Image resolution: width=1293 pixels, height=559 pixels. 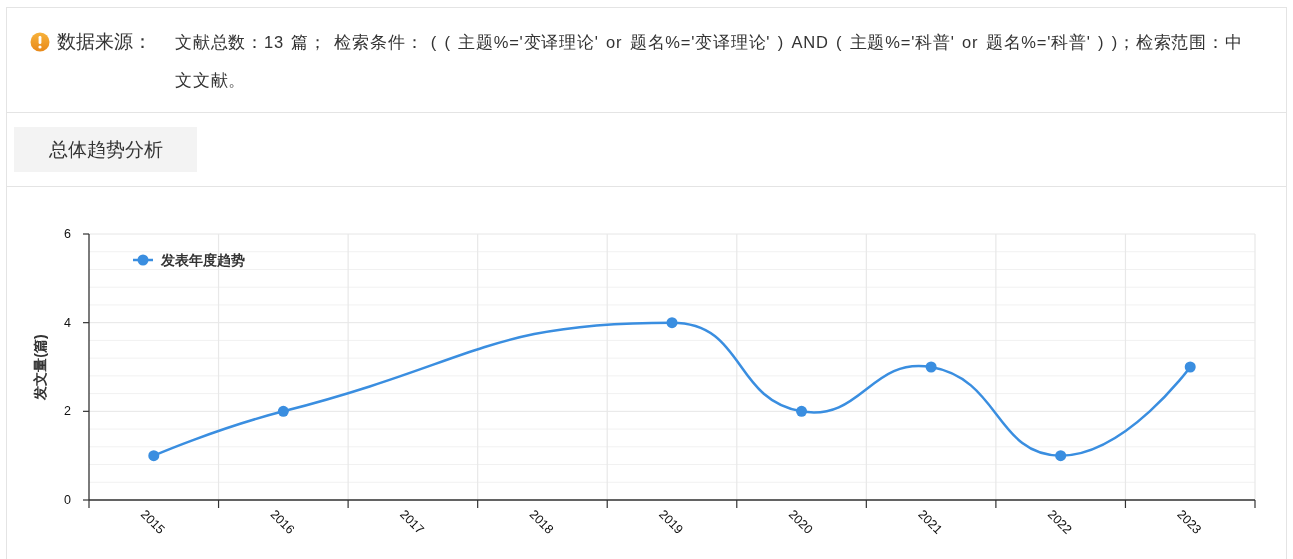 I want to click on y-tick-label: 0, so click(x=68, y=500).